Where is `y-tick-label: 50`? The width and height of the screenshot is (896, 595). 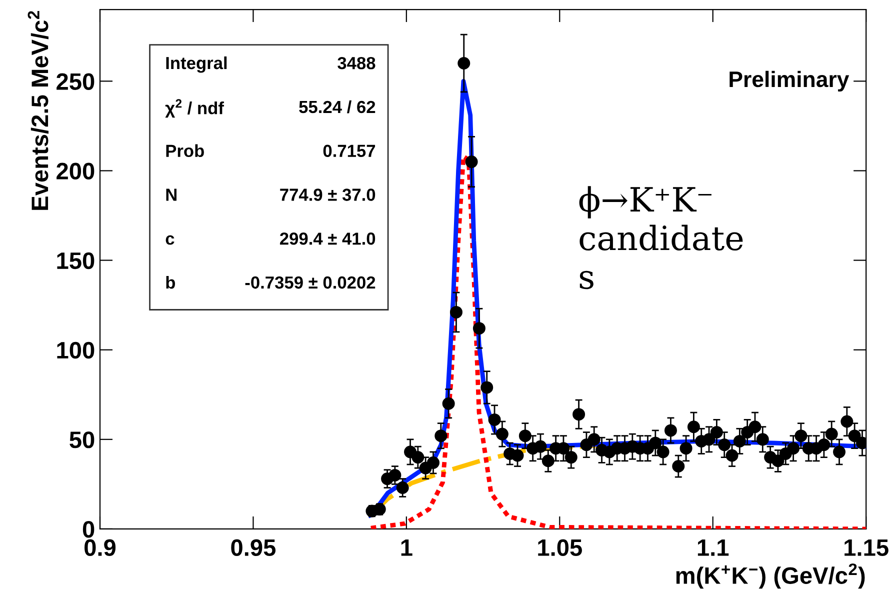 y-tick-label: 50 is located at coordinates (82, 439).